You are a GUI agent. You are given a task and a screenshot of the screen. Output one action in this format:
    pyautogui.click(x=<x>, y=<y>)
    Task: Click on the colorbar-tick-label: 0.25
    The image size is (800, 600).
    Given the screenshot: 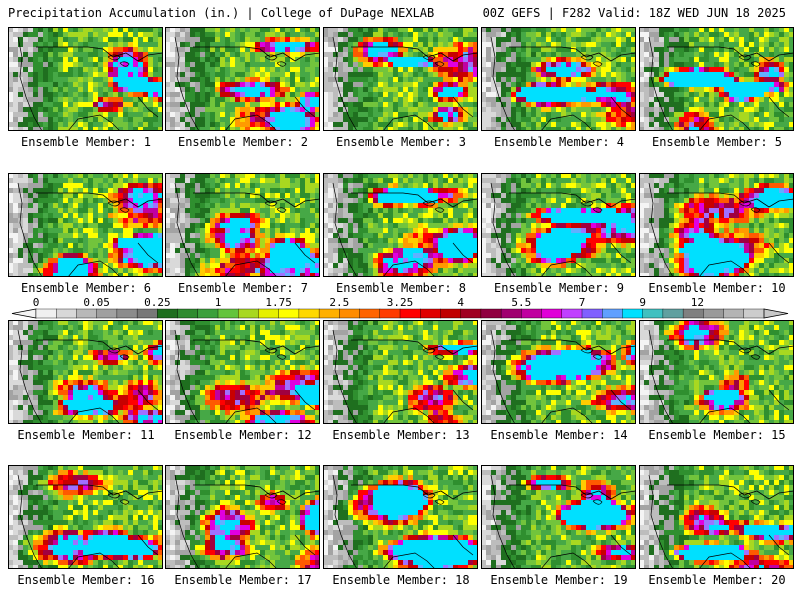 What is the action you would take?
    pyautogui.click(x=157, y=302)
    